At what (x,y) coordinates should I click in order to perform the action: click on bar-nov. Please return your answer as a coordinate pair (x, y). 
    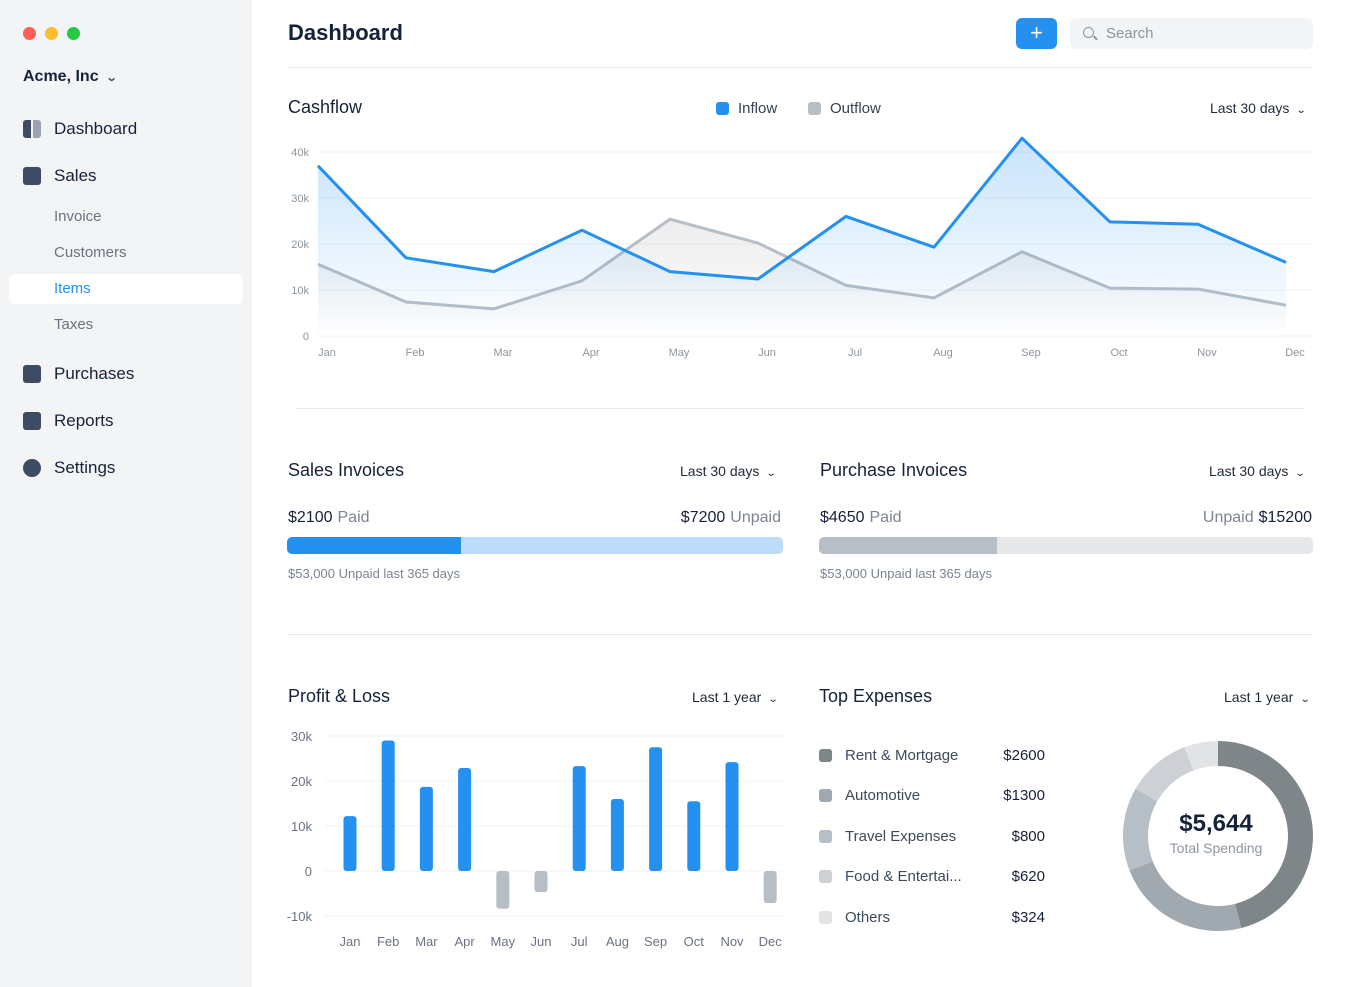
    Looking at the image, I should click on (732, 816).